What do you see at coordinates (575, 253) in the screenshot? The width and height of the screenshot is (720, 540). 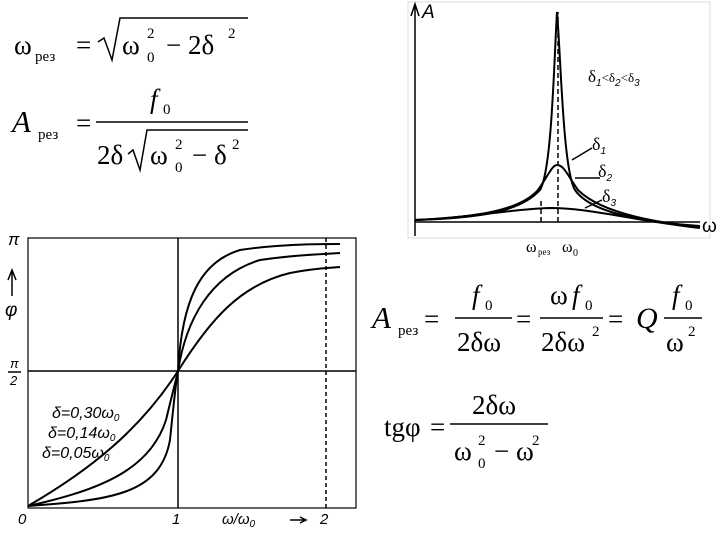 I see `tick-label-sub: 0` at bounding box center [575, 253].